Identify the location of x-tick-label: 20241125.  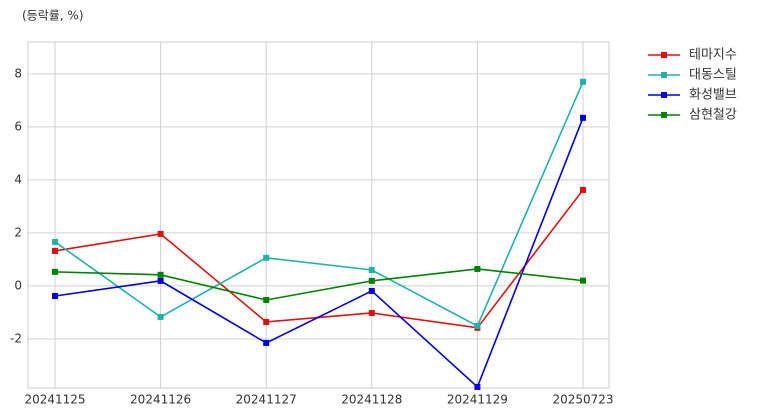
(54, 400).